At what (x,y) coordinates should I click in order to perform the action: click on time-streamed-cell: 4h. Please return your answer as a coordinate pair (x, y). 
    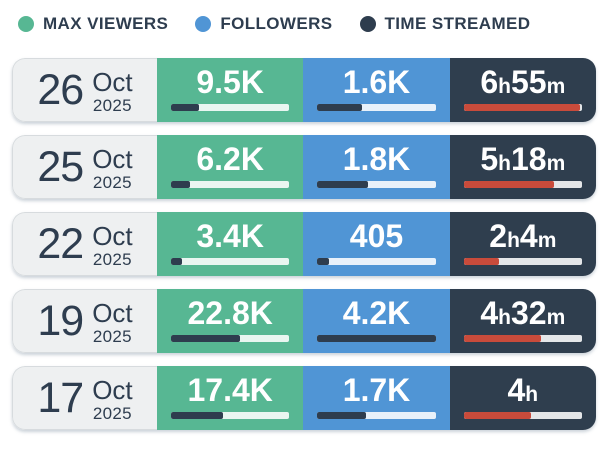
    Looking at the image, I should click on (522, 398).